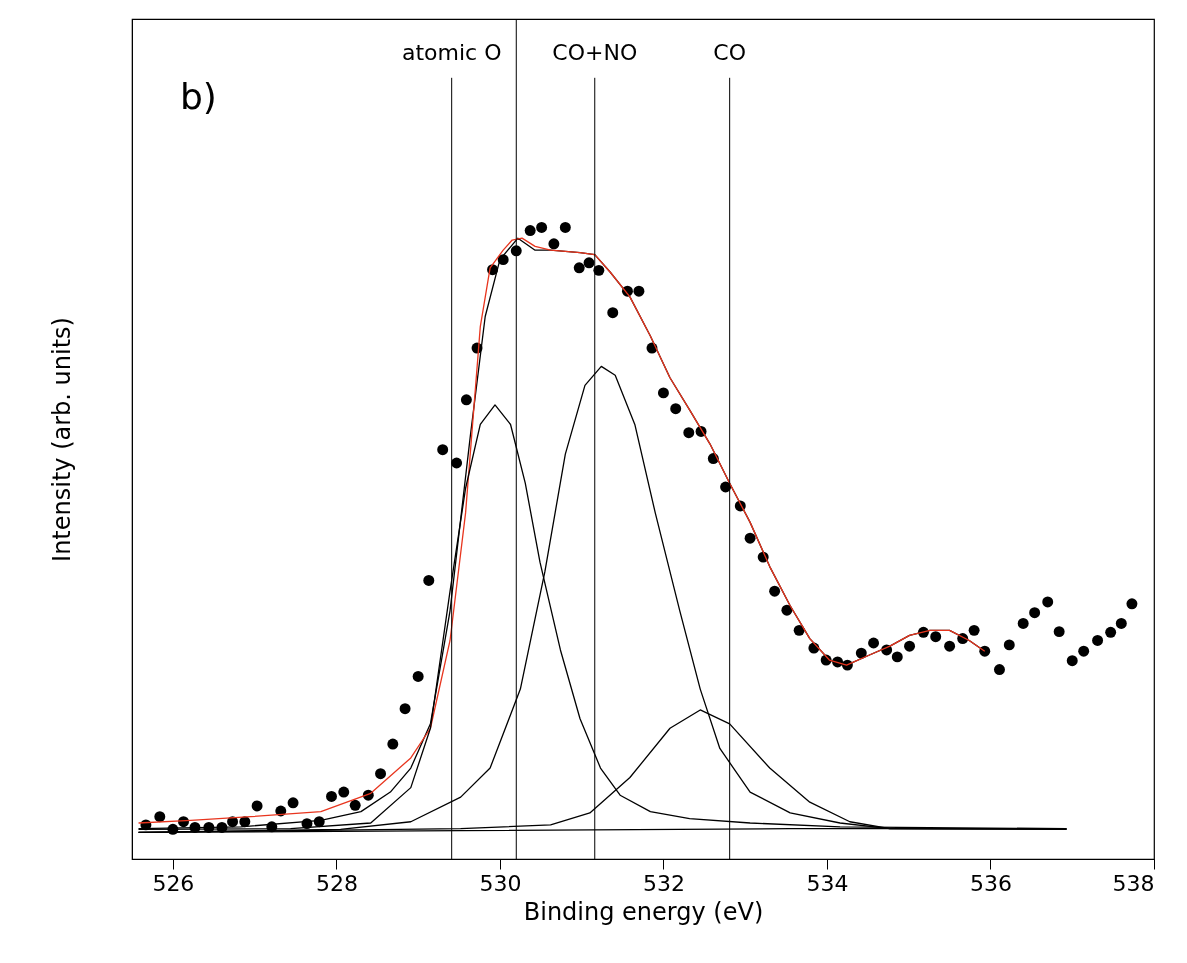 The height and width of the screenshot is (963, 1187). Describe the element at coordinates (643, 911) in the screenshot. I see `x-axis-title: Binding energy (eV)` at that location.